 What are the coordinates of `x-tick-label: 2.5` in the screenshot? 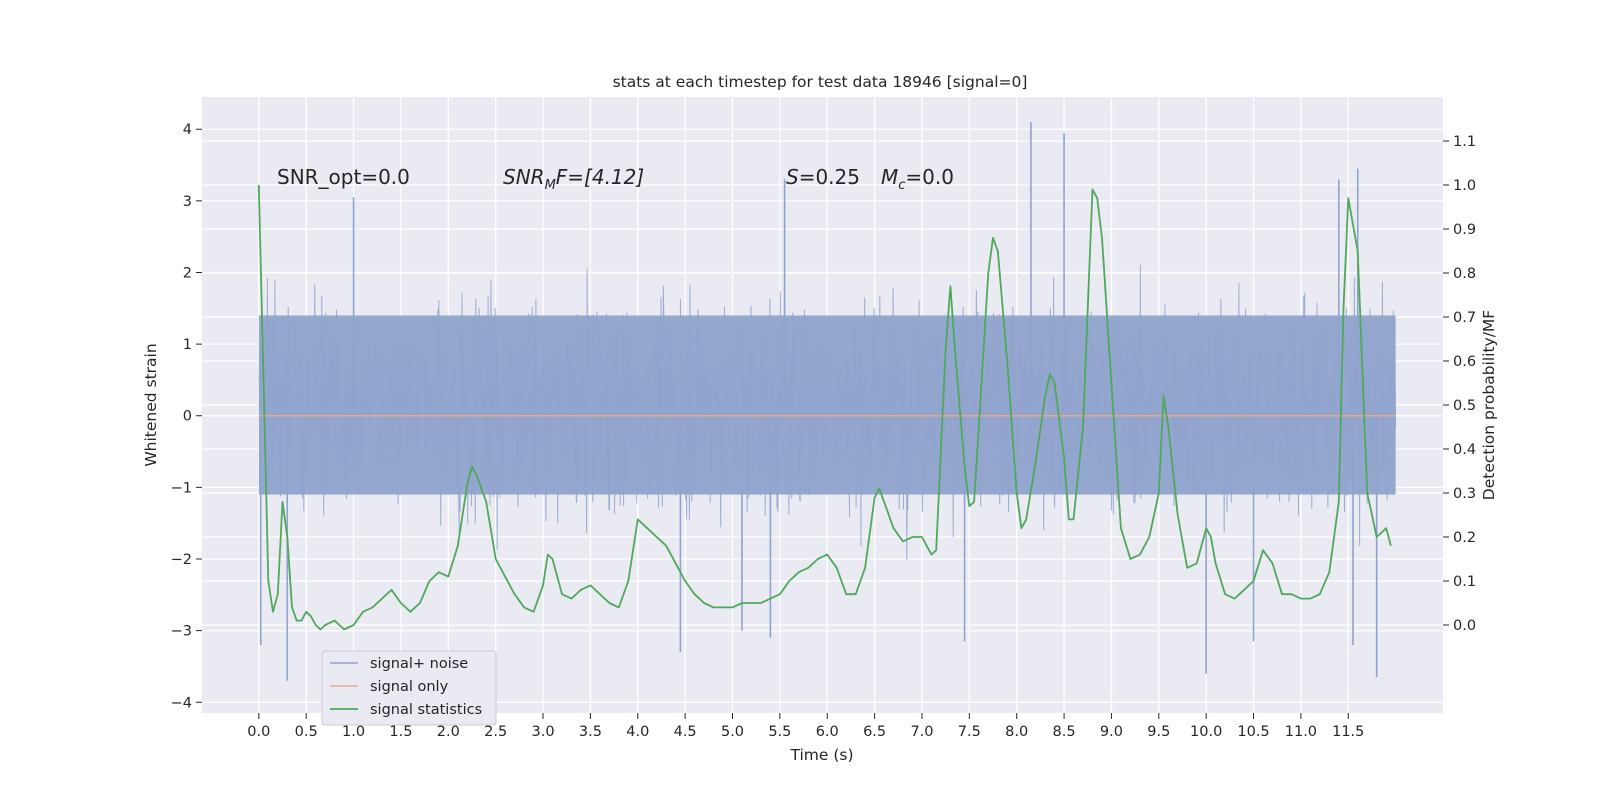 It's located at (495, 732).